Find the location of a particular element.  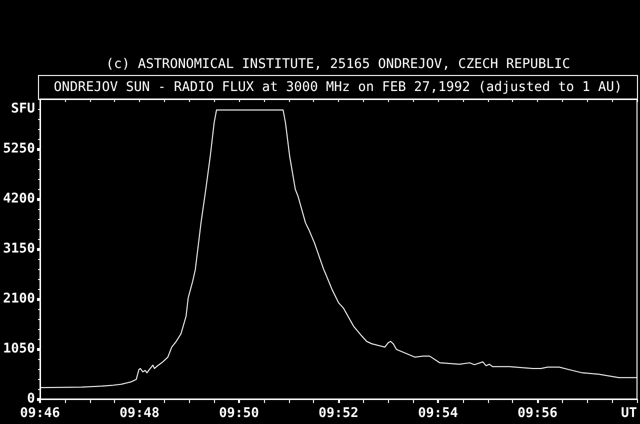

x-tick-label: 09:46 is located at coordinates (40, 413).